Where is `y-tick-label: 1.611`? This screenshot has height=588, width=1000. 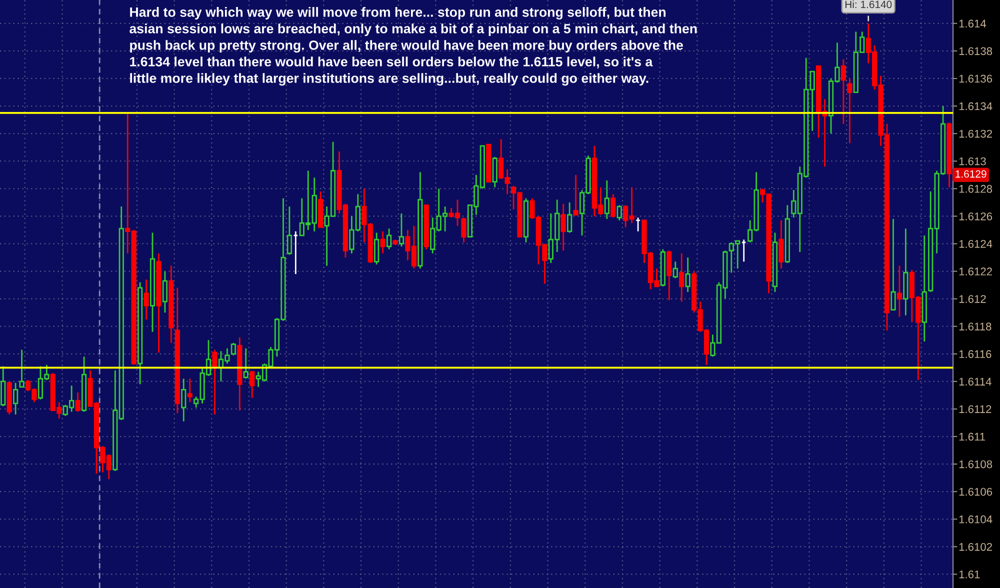
y-tick-label: 1.611 is located at coordinates (972, 436).